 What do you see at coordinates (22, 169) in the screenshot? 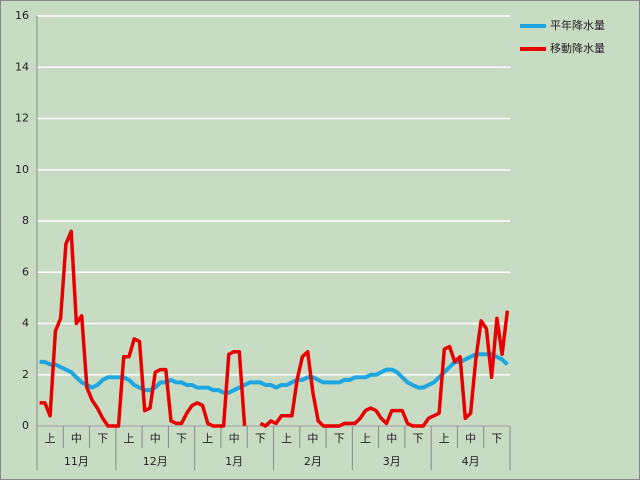
I see `y-tick-label: 10` at bounding box center [22, 169].